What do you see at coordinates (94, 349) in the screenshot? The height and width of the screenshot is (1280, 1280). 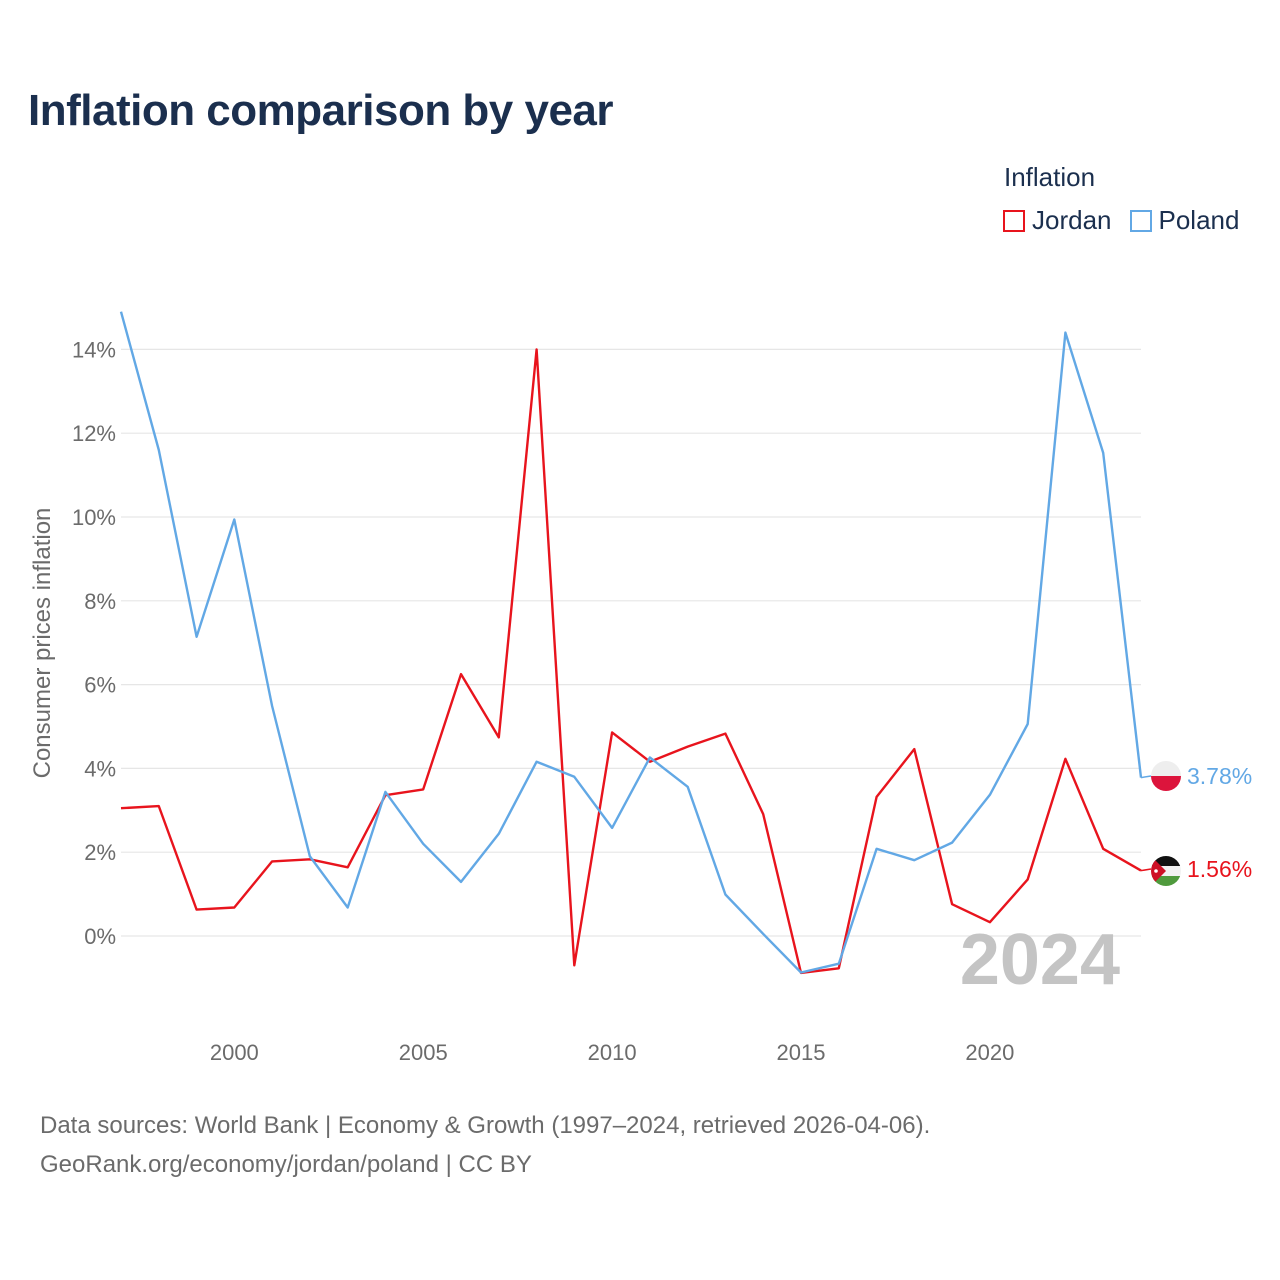 I see `y-tick-label: 14%` at bounding box center [94, 349].